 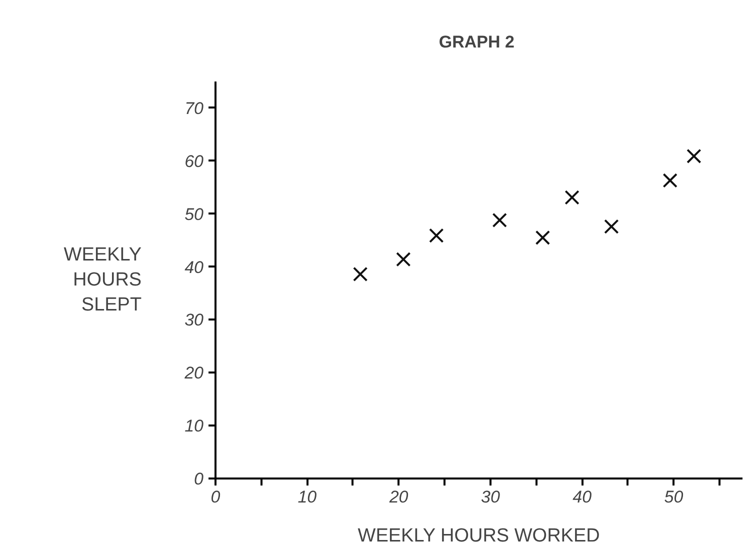 I want to click on y-tick-label: 70, so click(x=194, y=108).